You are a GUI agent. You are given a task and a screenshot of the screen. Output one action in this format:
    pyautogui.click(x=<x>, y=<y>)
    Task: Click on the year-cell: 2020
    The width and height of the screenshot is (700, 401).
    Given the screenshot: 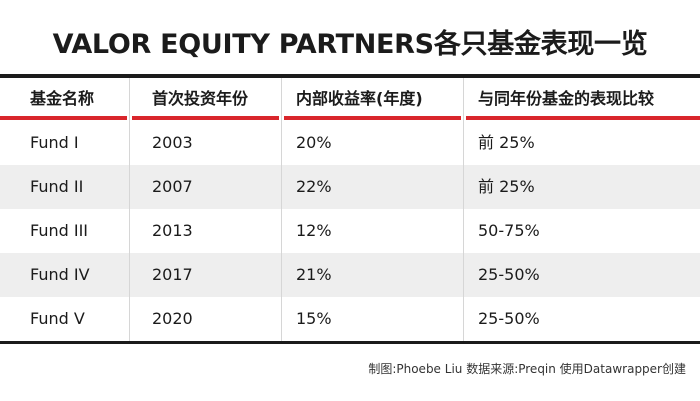 What is the action you would take?
    pyautogui.click(x=172, y=318)
    